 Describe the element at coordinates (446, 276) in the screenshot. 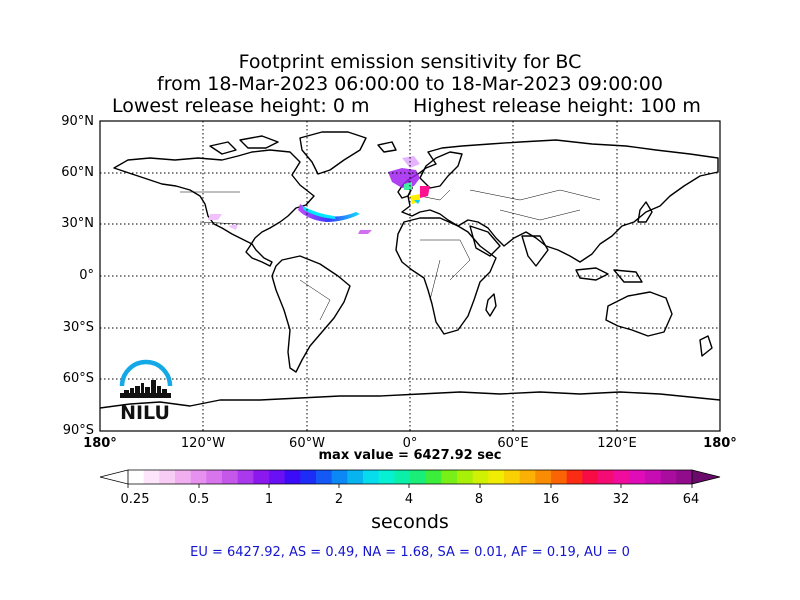

I see `africa-coast` at that location.